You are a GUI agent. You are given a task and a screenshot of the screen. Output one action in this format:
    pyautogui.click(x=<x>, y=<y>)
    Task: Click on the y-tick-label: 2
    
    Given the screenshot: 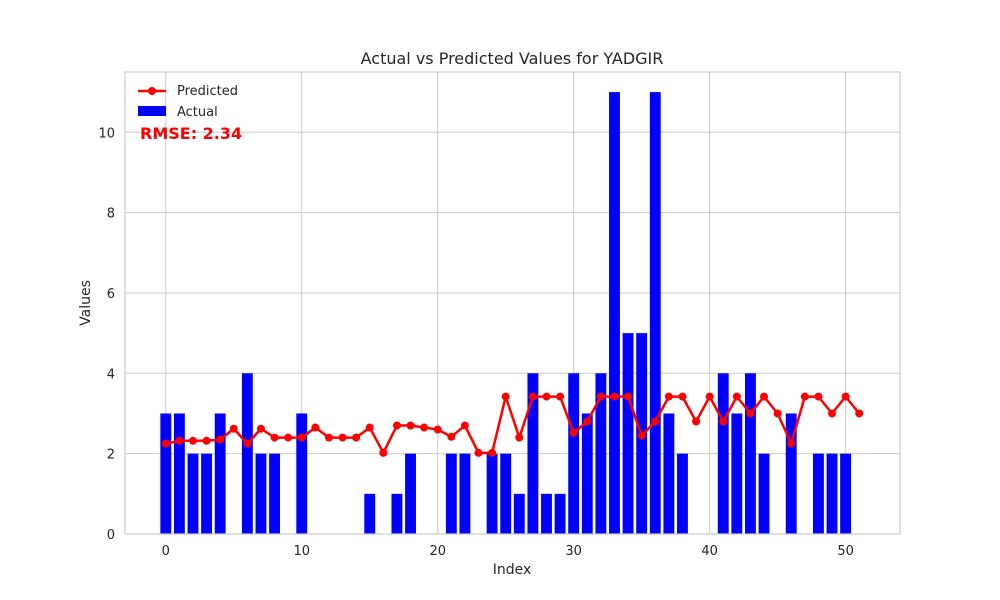 What is the action you would take?
    pyautogui.click(x=111, y=455)
    